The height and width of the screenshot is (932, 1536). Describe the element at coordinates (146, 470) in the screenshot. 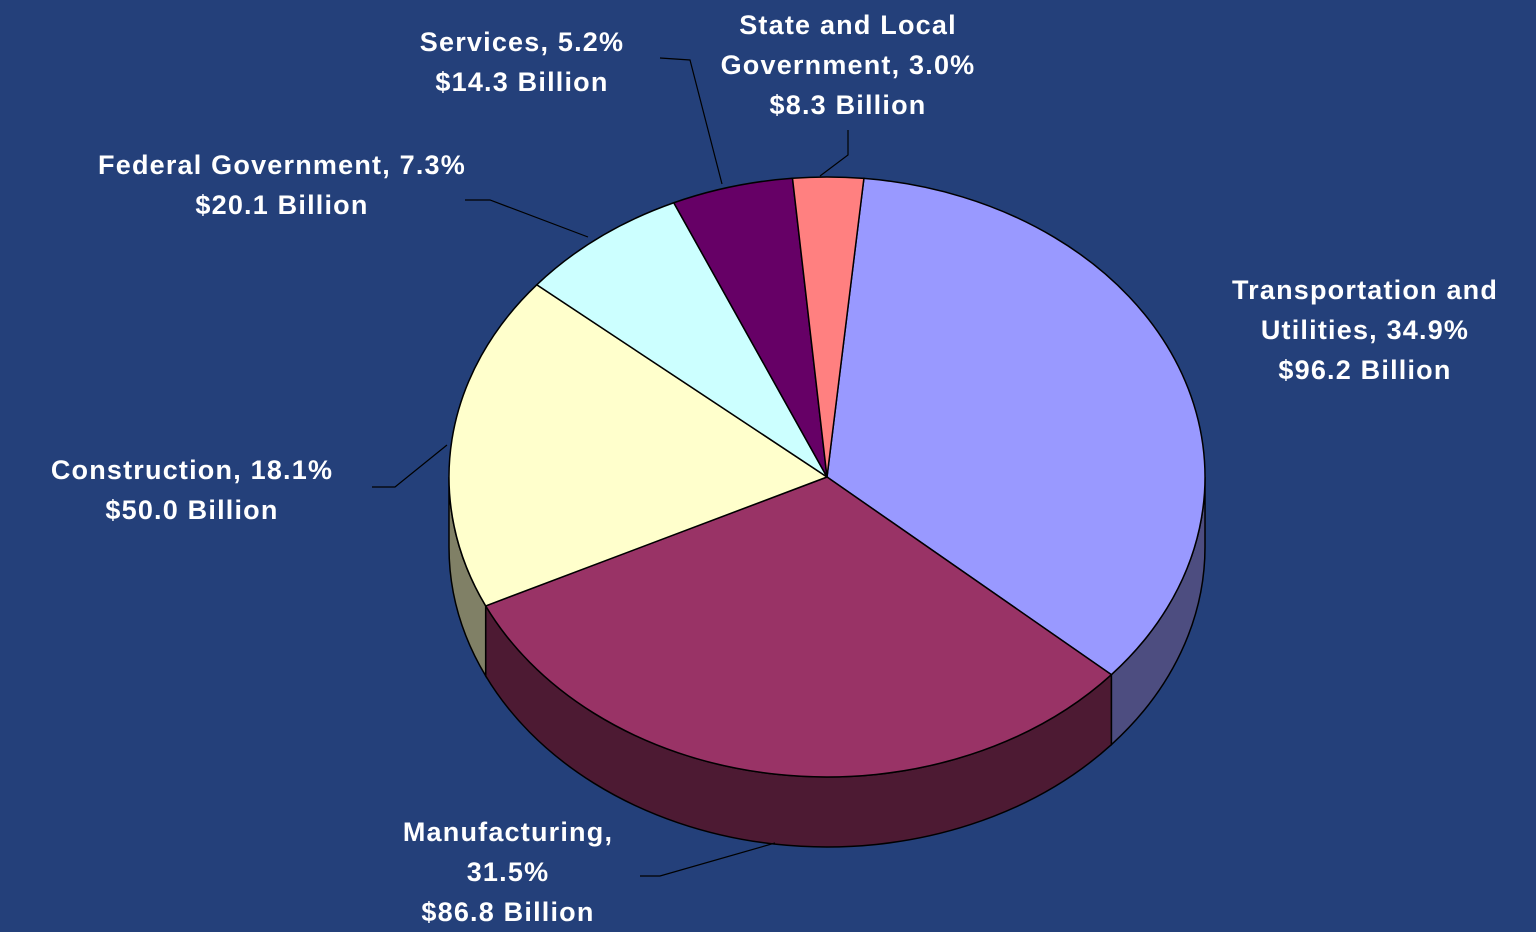

I see `category-label: Construction,` at that location.